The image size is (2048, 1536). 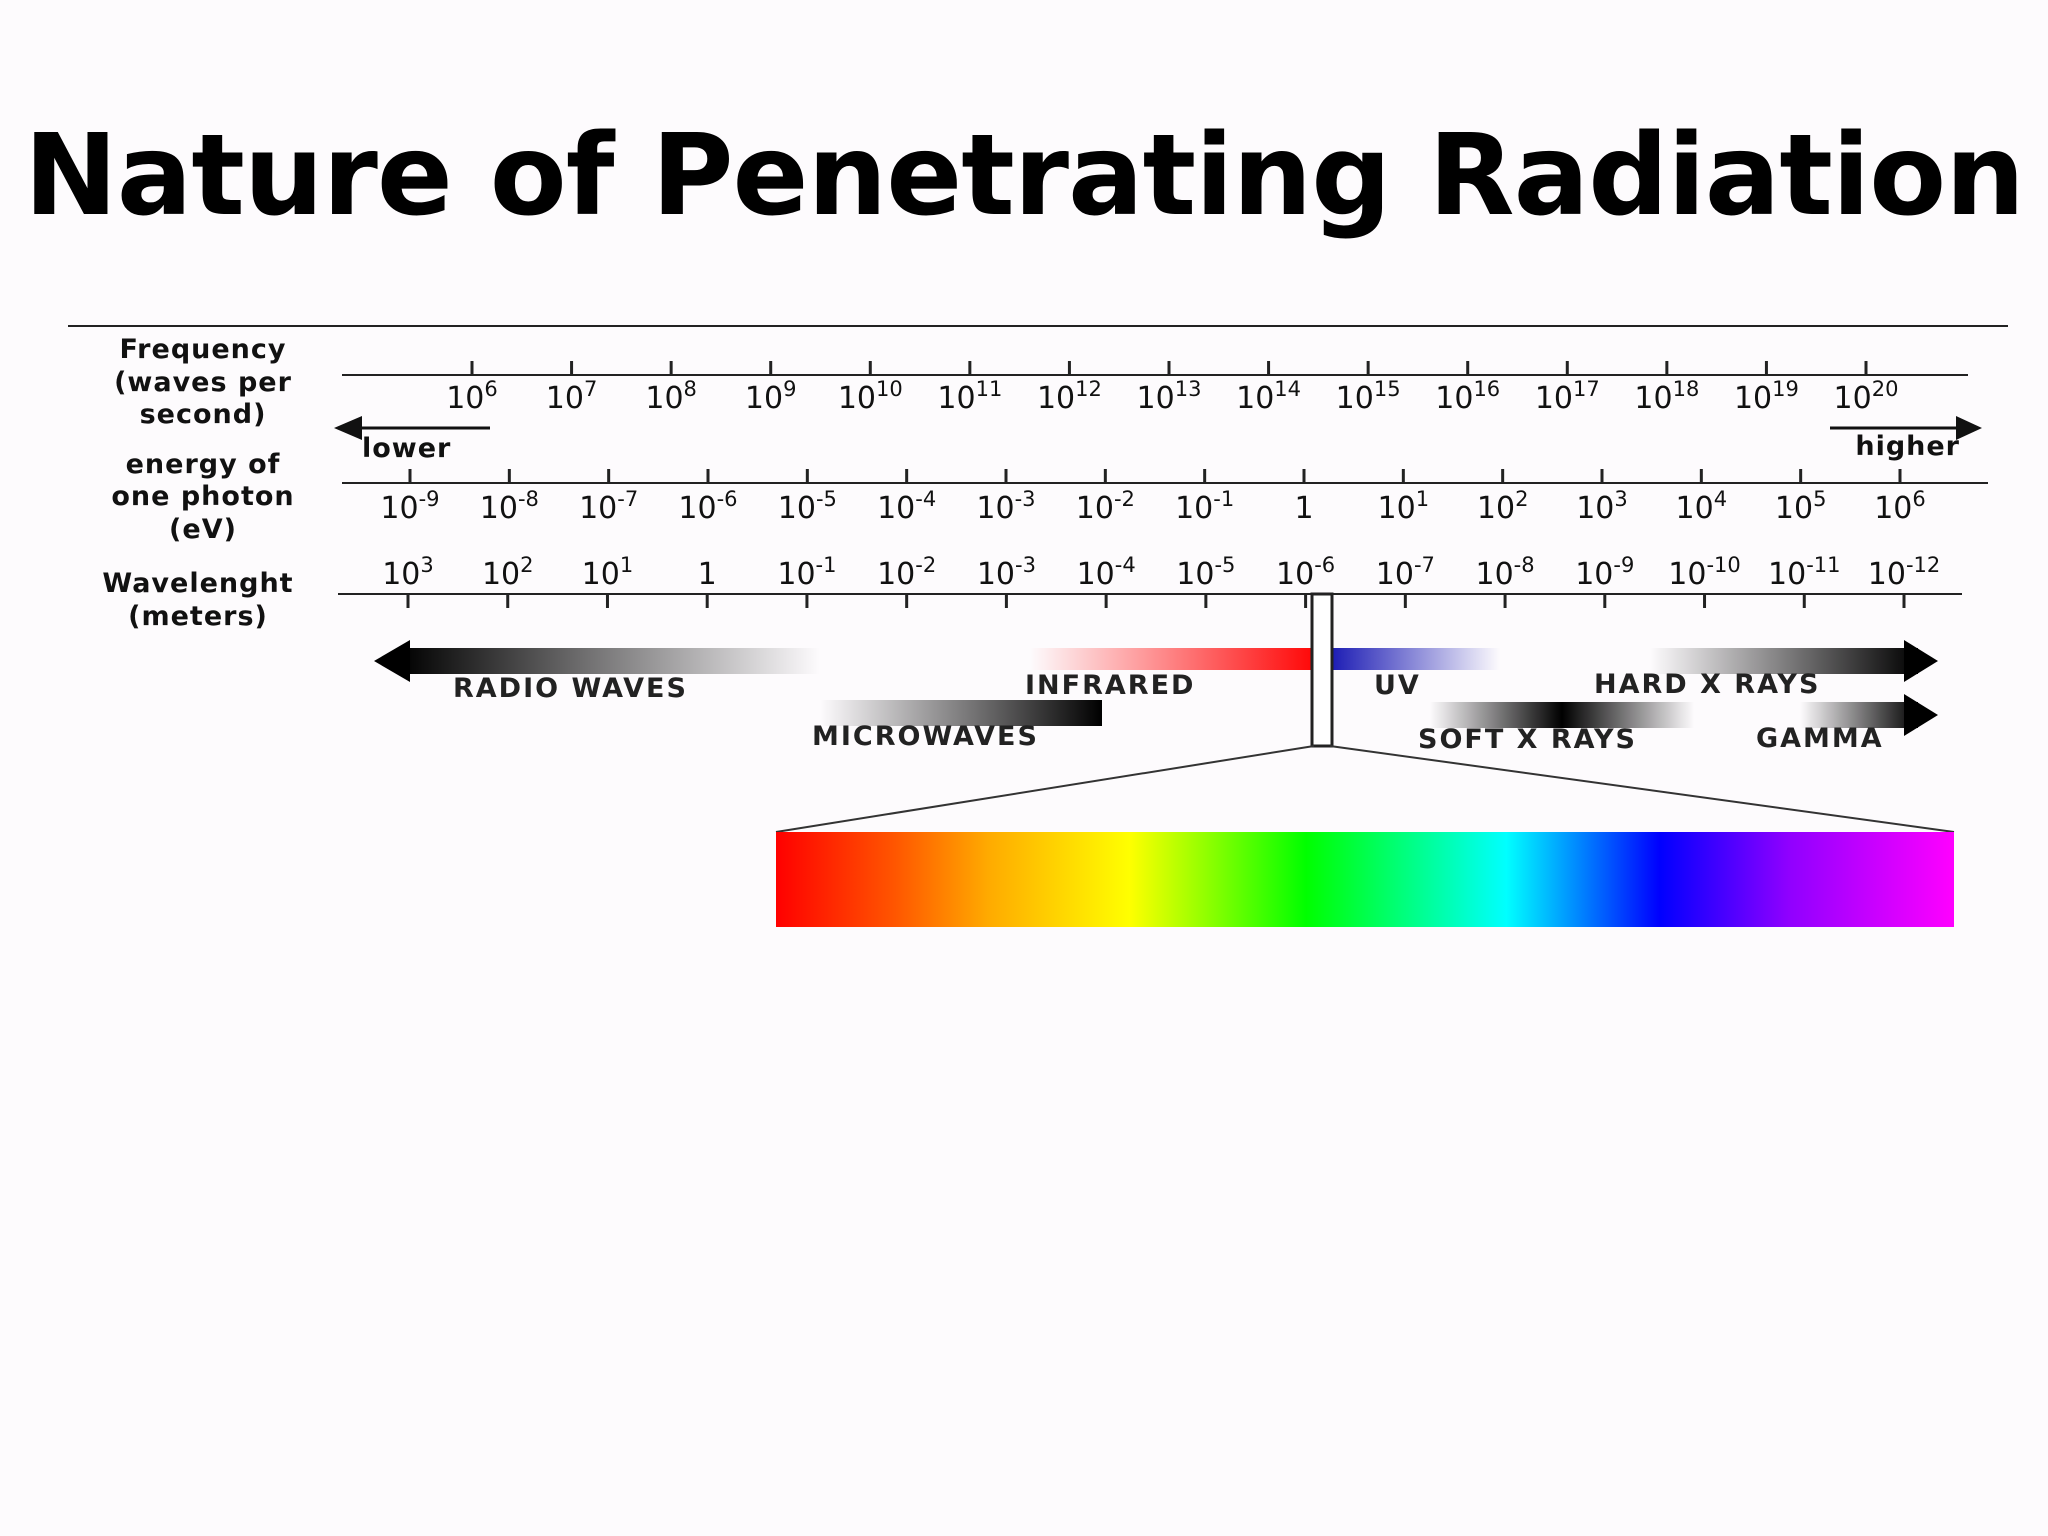 I want to click on energy-tick-label: 10⁻³, so click(x=1005, y=506).